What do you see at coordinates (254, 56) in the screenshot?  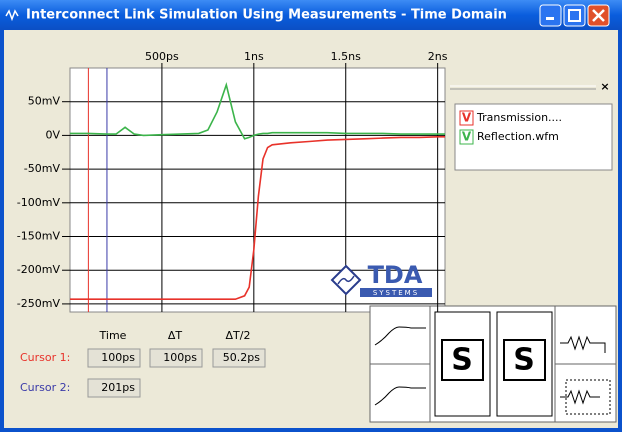 I see `x-tick-label: 1ns` at bounding box center [254, 56].